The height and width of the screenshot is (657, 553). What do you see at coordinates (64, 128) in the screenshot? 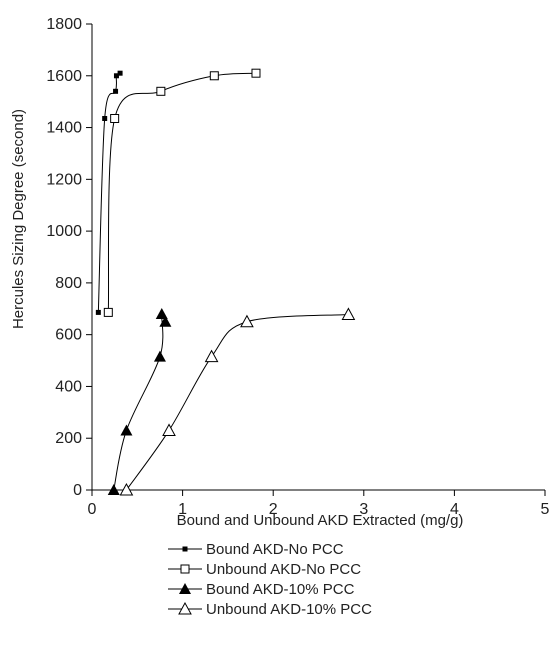
I see `y-tick-label-7: 1400` at bounding box center [64, 128].